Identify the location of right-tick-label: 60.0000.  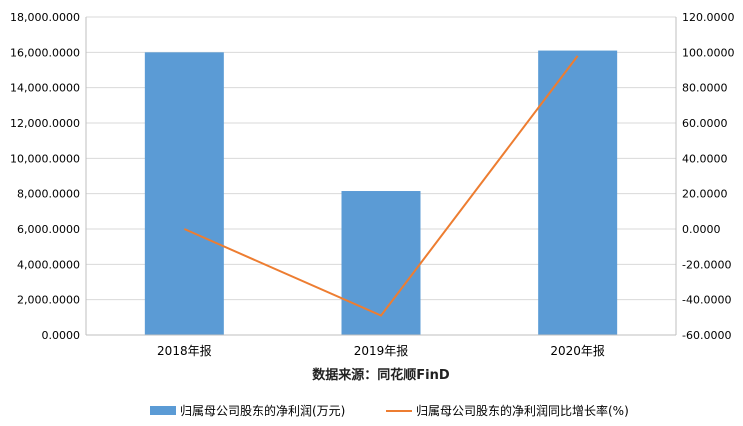
(705, 123).